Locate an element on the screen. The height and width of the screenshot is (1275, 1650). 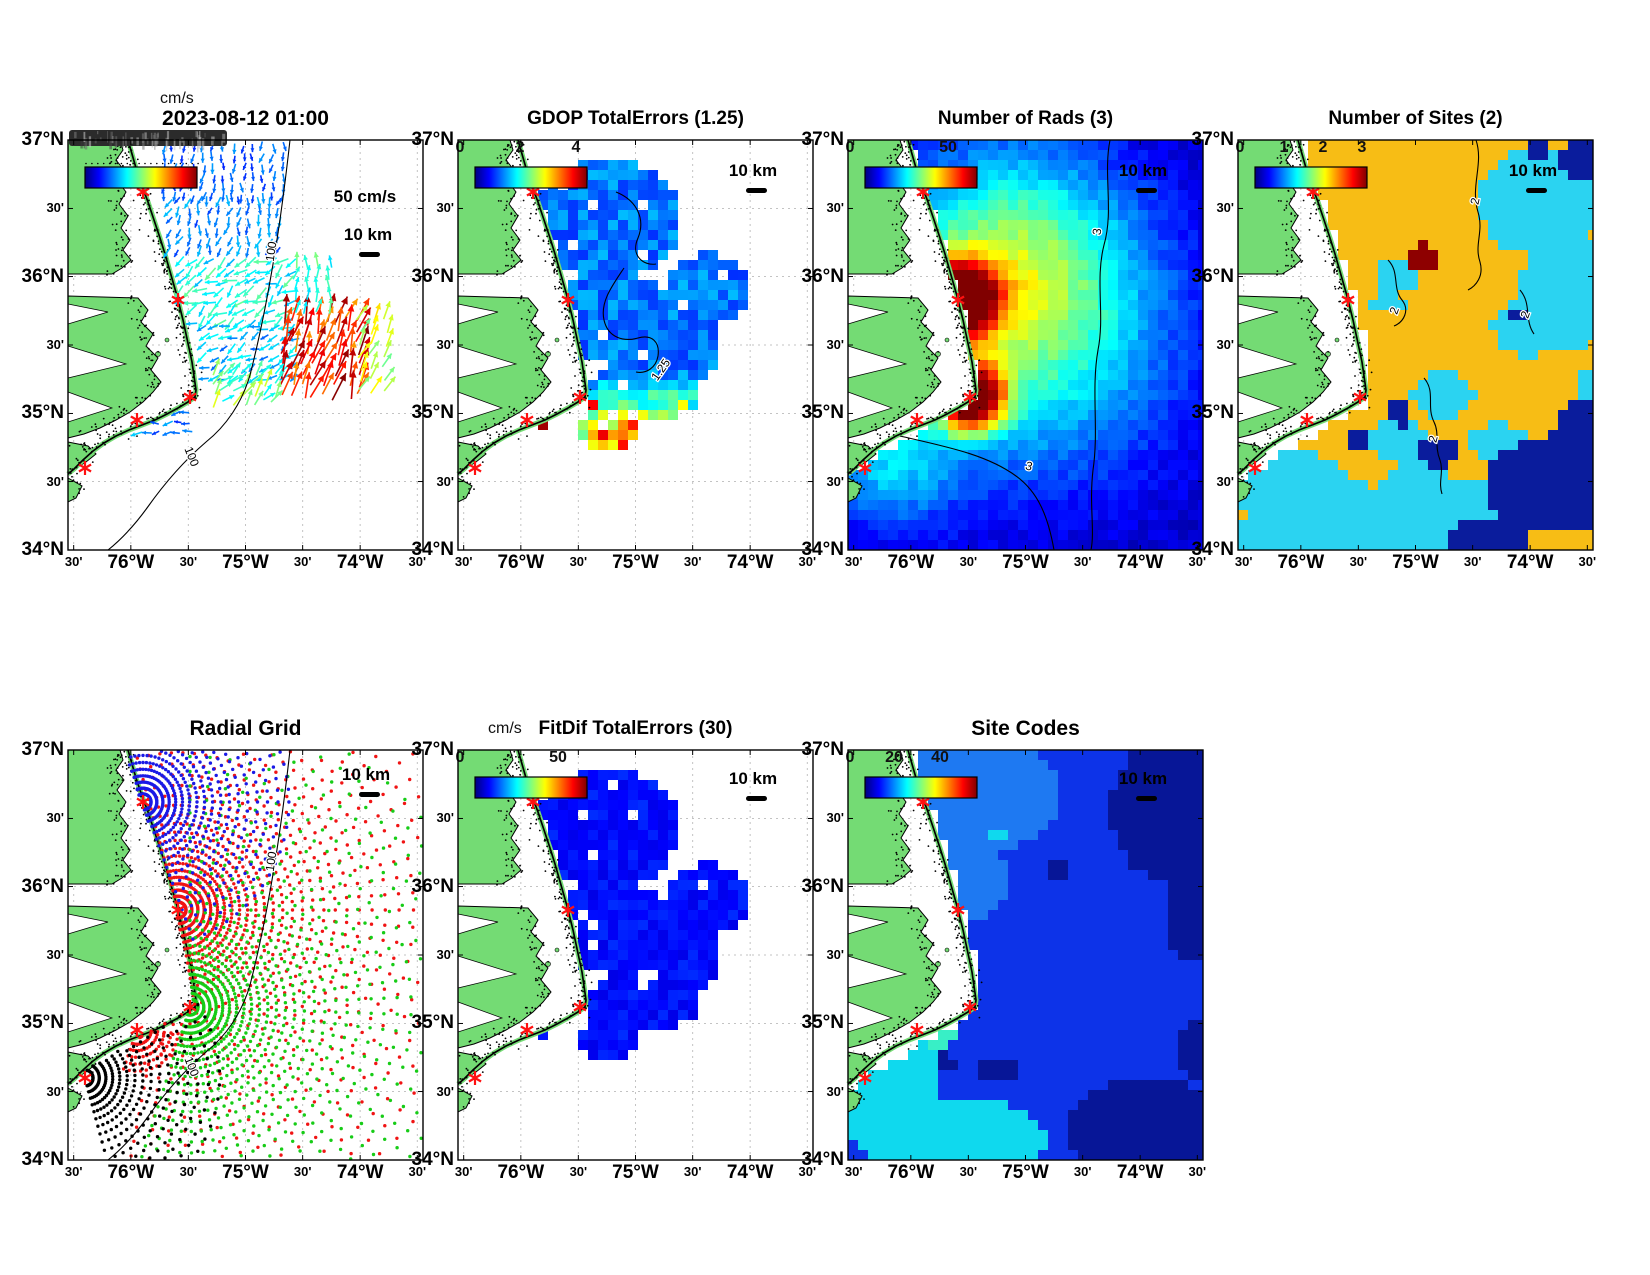
panel-title: FitDif TotalErrors (30) is located at coordinates (635, 728).